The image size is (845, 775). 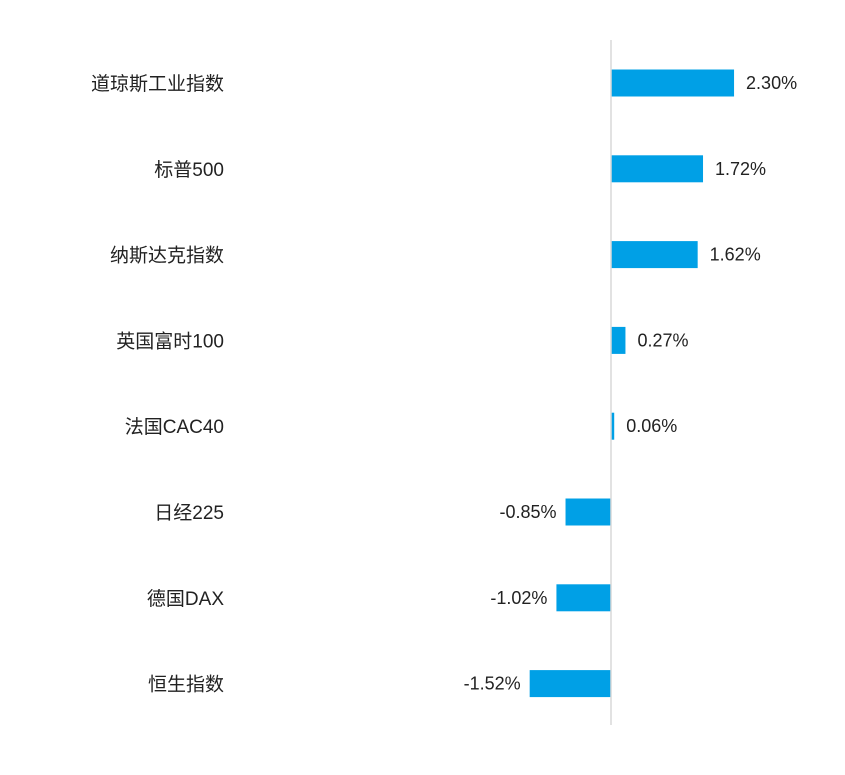 I want to click on data-label: 0.06%, so click(x=651, y=426).